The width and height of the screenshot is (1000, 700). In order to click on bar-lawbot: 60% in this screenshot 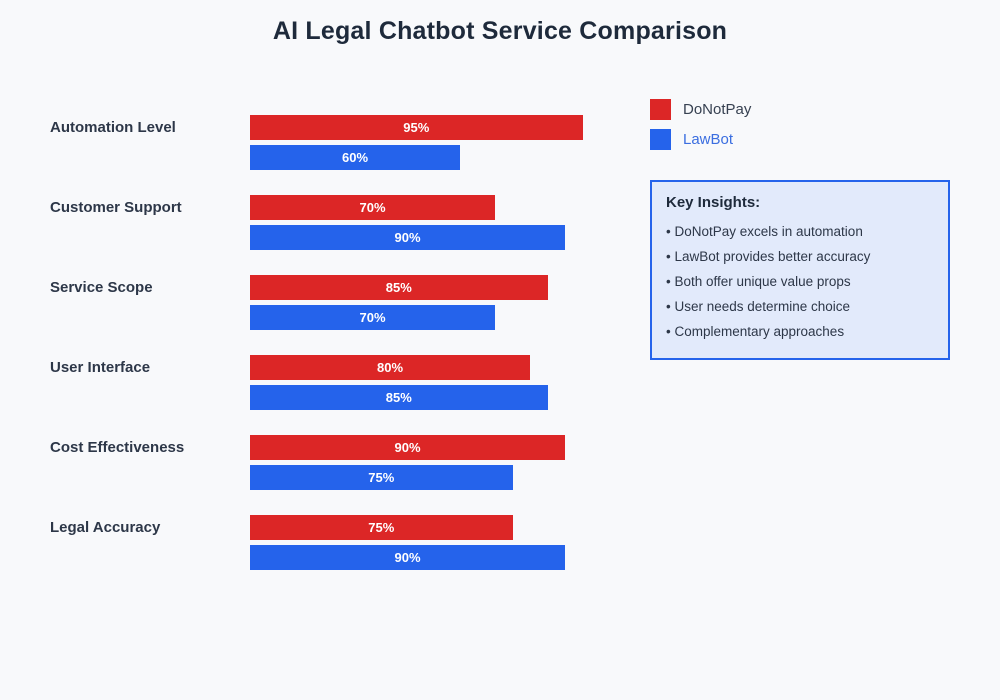, I will do `click(355, 157)`.